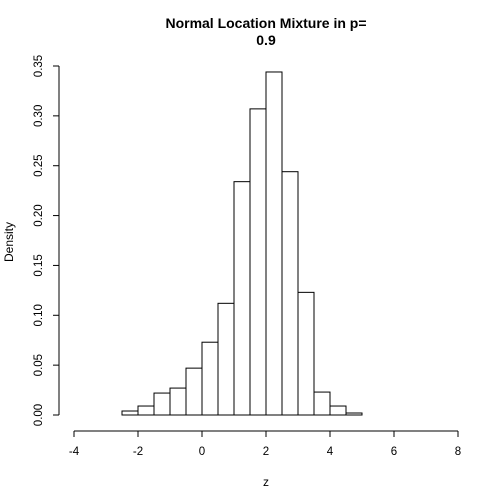 Image resolution: width=504 pixels, height=504 pixels. What do you see at coordinates (330, 452) in the screenshot?
I see `x-tick-label: 4` at bounding box center [330, 452].